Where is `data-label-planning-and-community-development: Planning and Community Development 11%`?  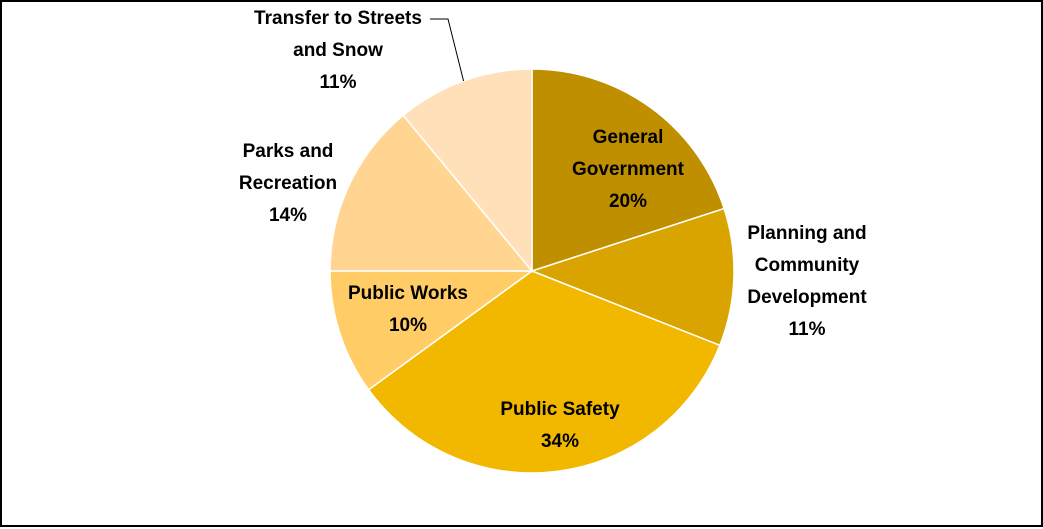
data-label-planning-and-community-development: Planning and Community Development 11% is located at coordinates (807, 281).